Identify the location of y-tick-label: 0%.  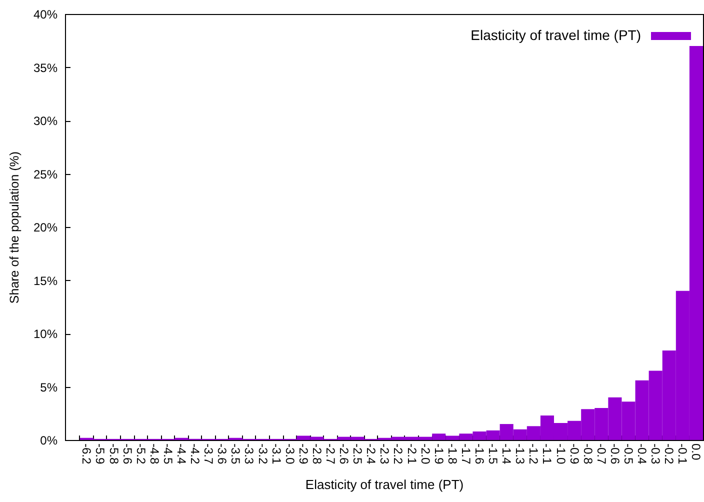
(49, 441).